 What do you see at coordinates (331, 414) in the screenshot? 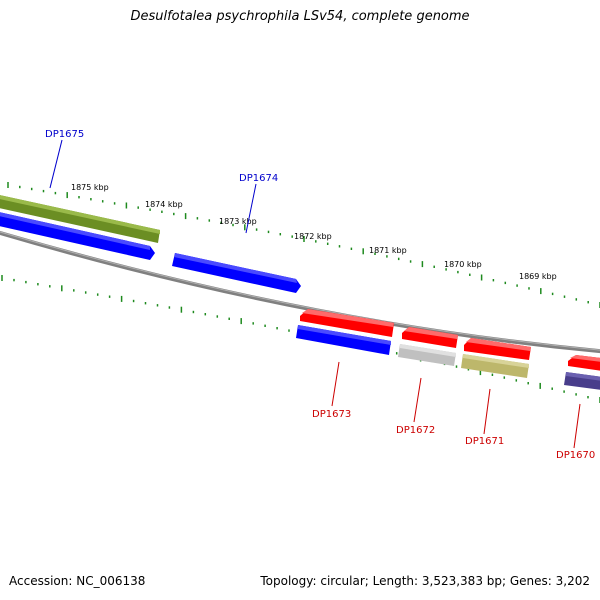
I see `gene-label-dp1673: DP1673` at bounding box center [331, 414].